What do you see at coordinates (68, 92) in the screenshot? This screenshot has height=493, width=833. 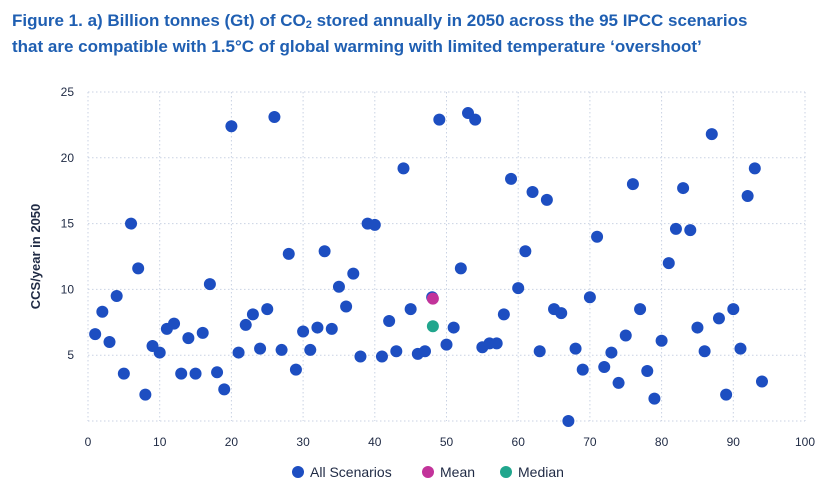 I see `y-tick-label: 25` at bounding box center [68, 92].